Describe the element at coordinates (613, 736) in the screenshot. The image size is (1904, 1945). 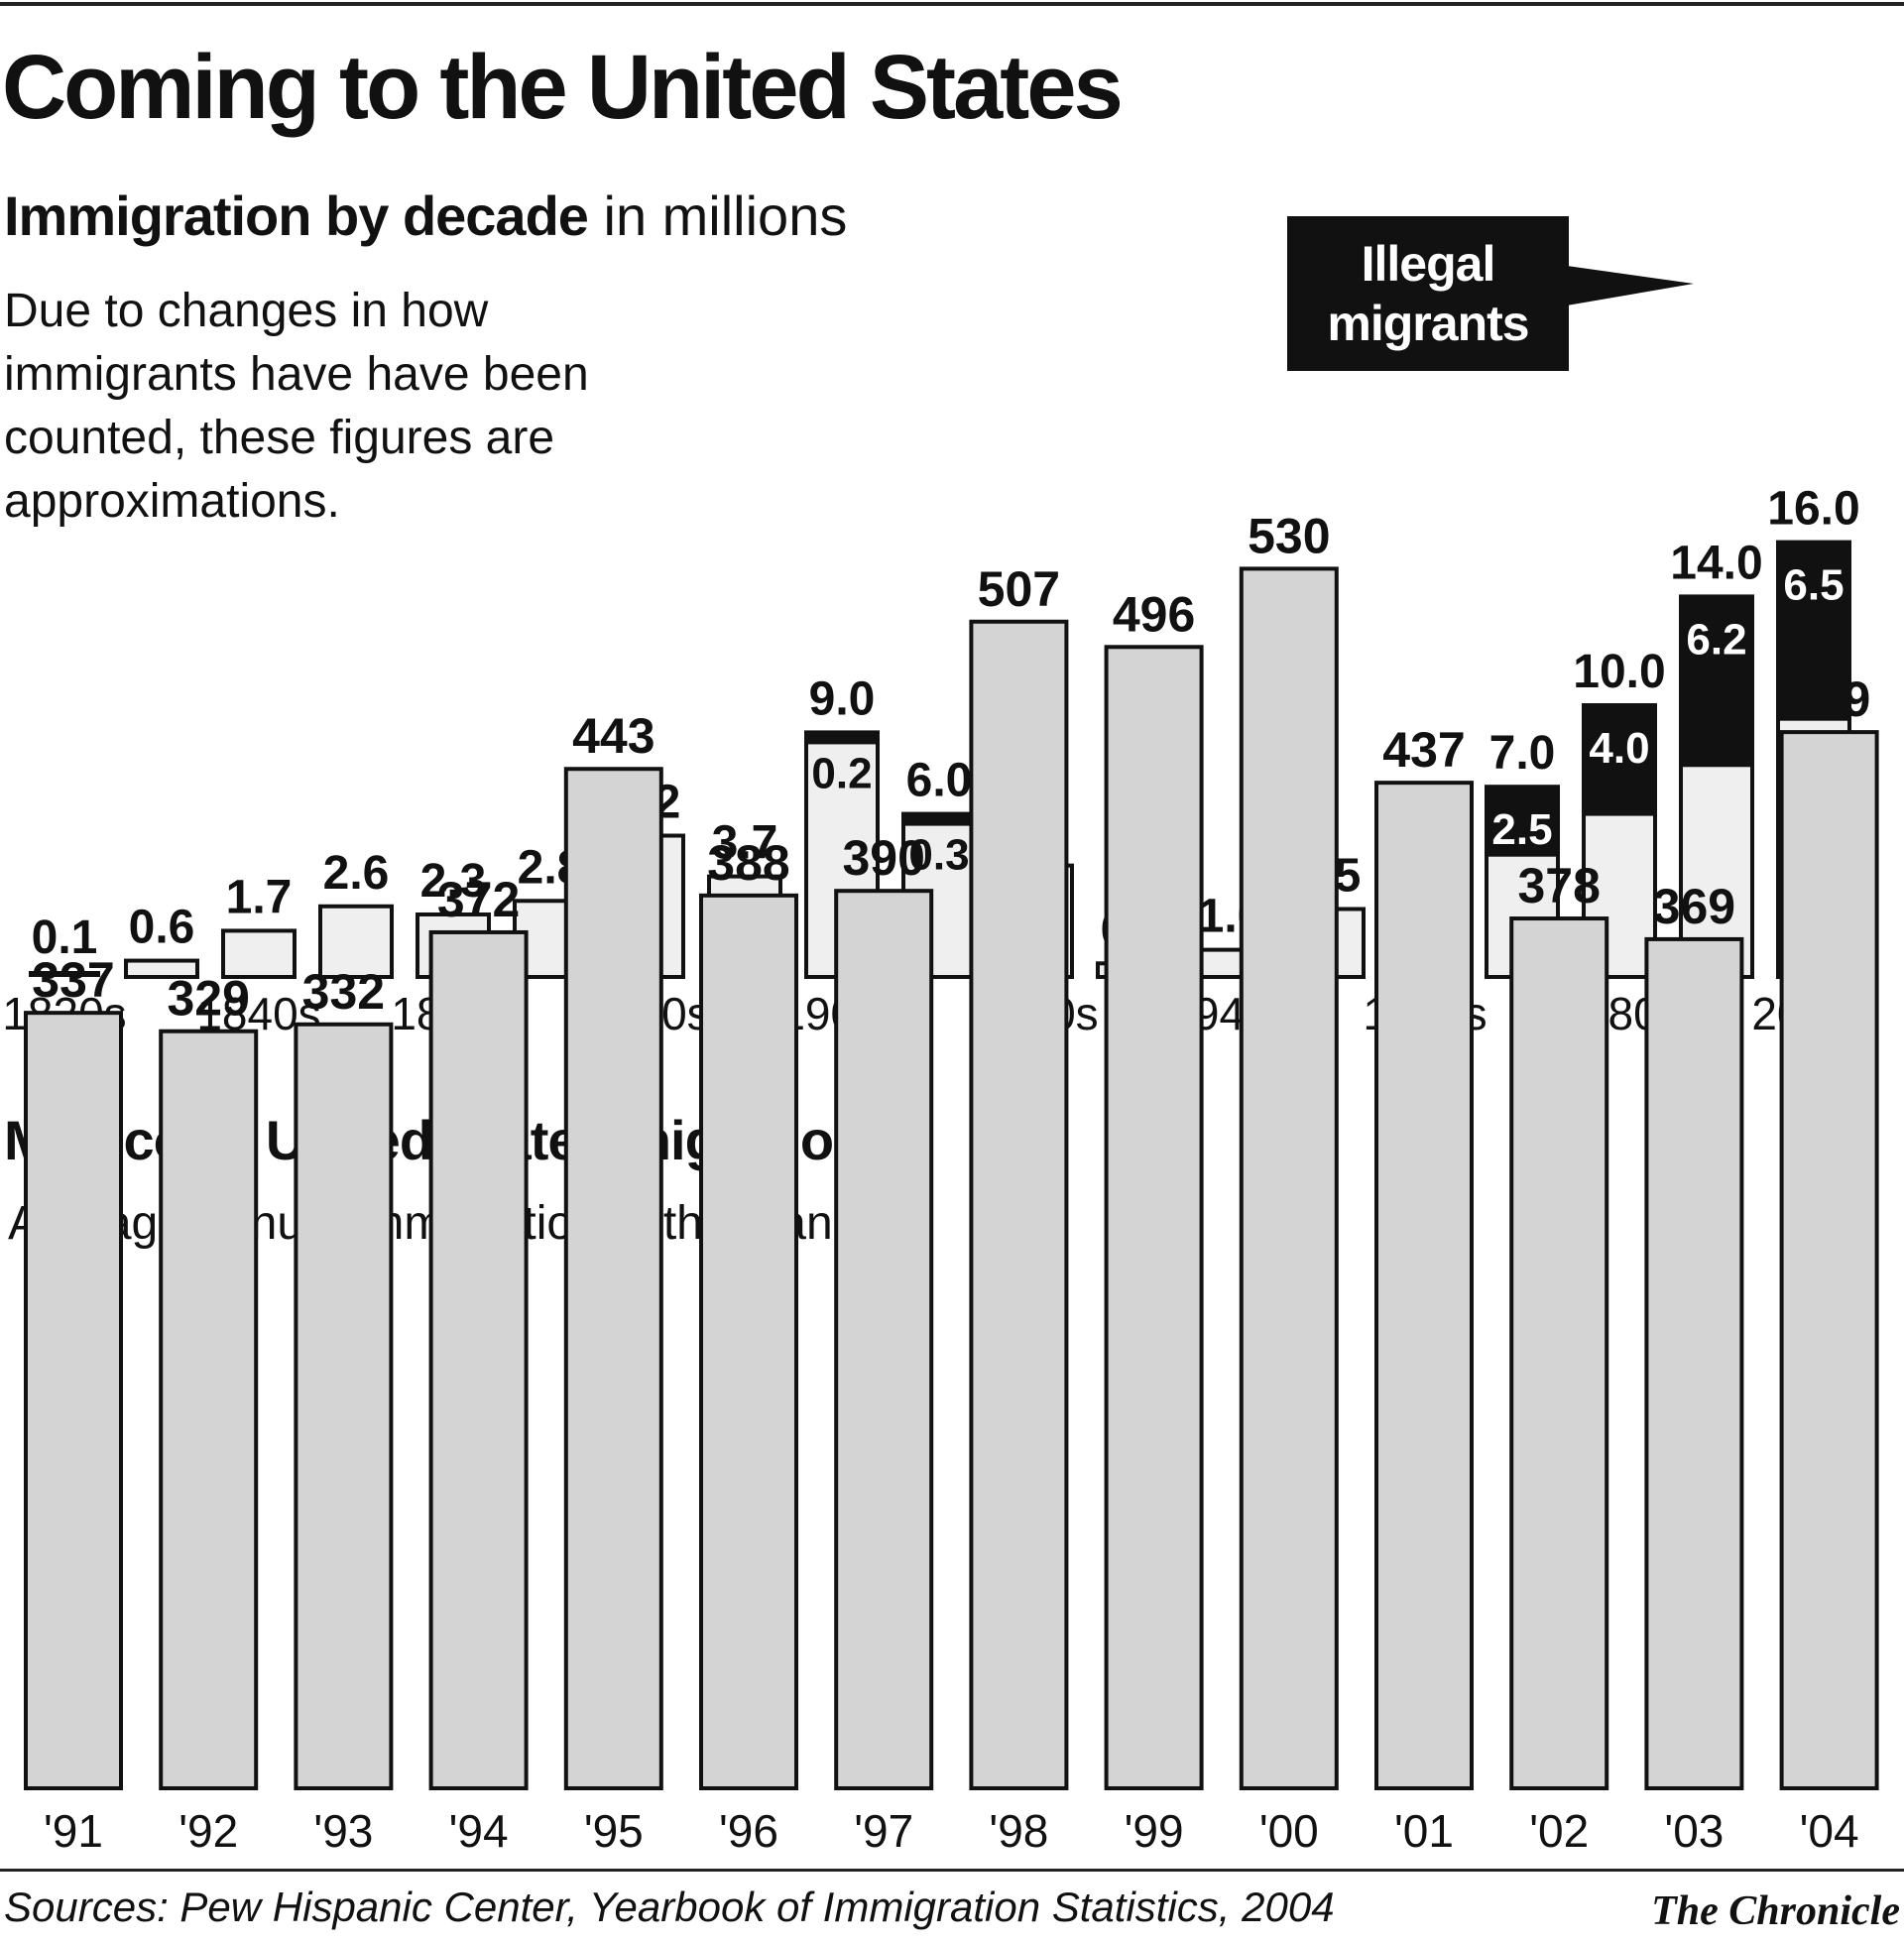
I see `mexico-value-label-'95: 443` at that location.